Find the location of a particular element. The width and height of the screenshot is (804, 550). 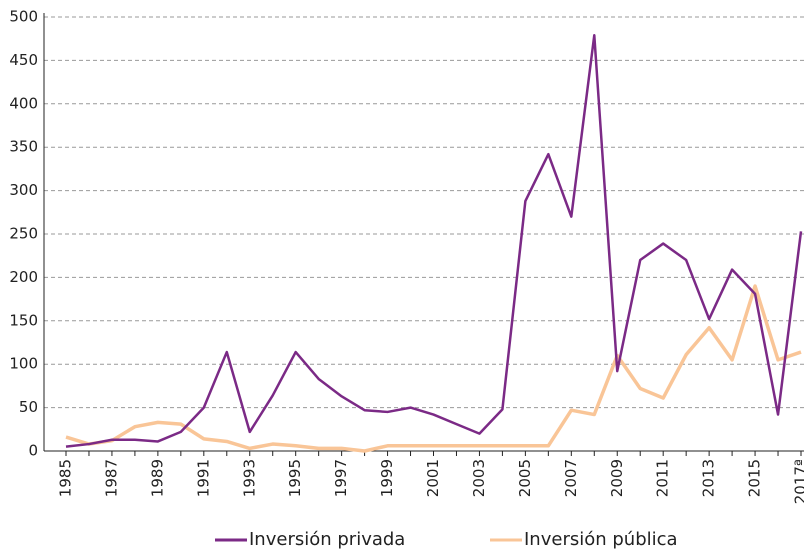

x-tick-label: 2007 is located at coordinates (571, 478).